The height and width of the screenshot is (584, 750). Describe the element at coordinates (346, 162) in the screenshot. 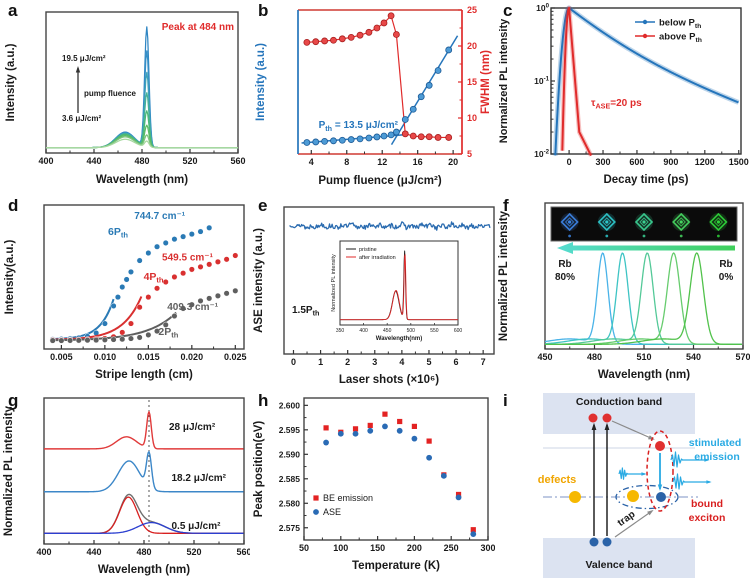

I see `svg-text: 8` at that location.